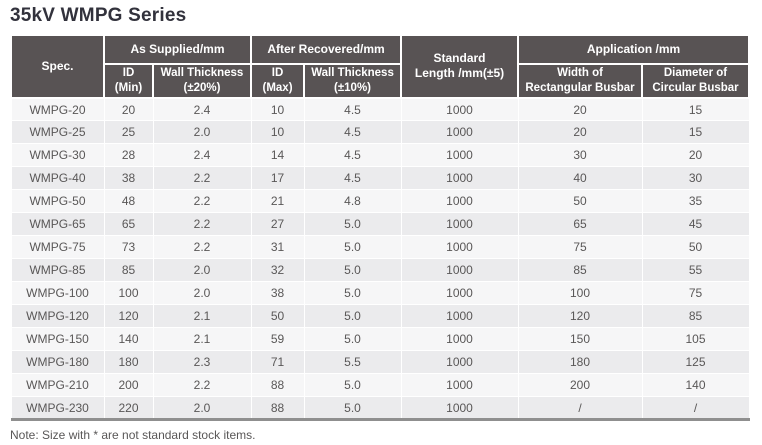 The width and height of the screenshot is (762, 445). What do you see at coordinates (695, 270) in the screenshot?
I see `cell-diameter: 55` at bounding box center [695, 270].